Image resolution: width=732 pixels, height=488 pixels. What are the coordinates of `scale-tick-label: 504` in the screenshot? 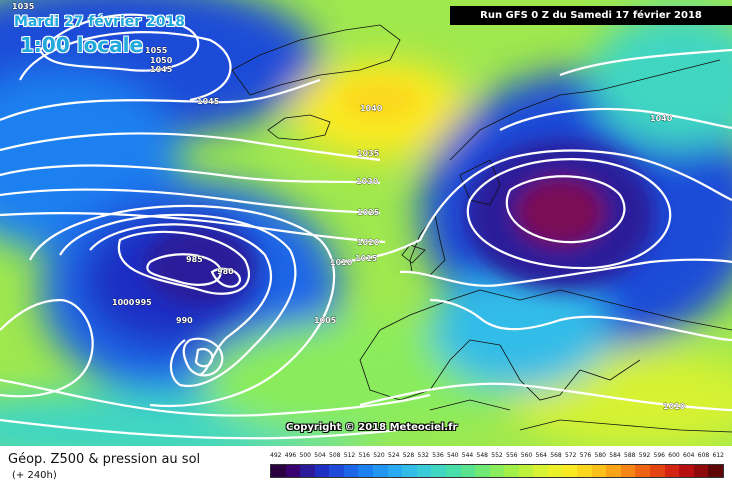 It's located at (320, 455).